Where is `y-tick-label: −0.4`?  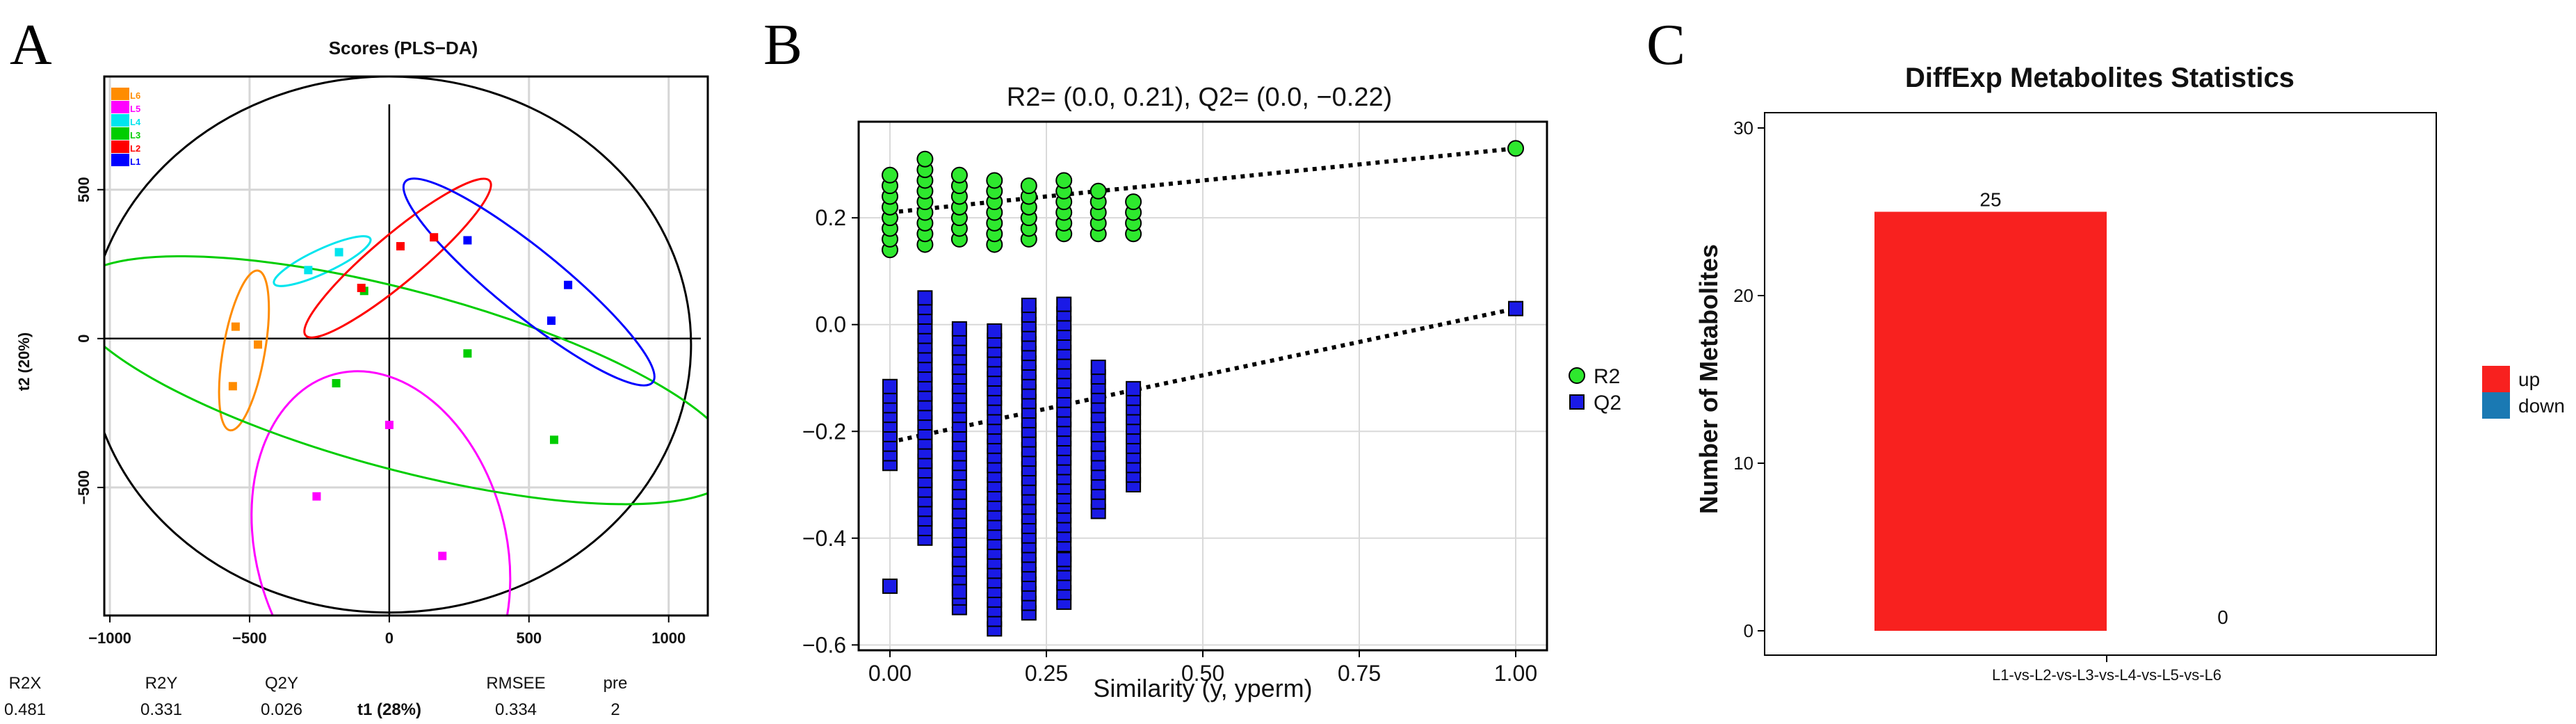
y-tick-label: −0.4 is located at coordinates (824, 538).